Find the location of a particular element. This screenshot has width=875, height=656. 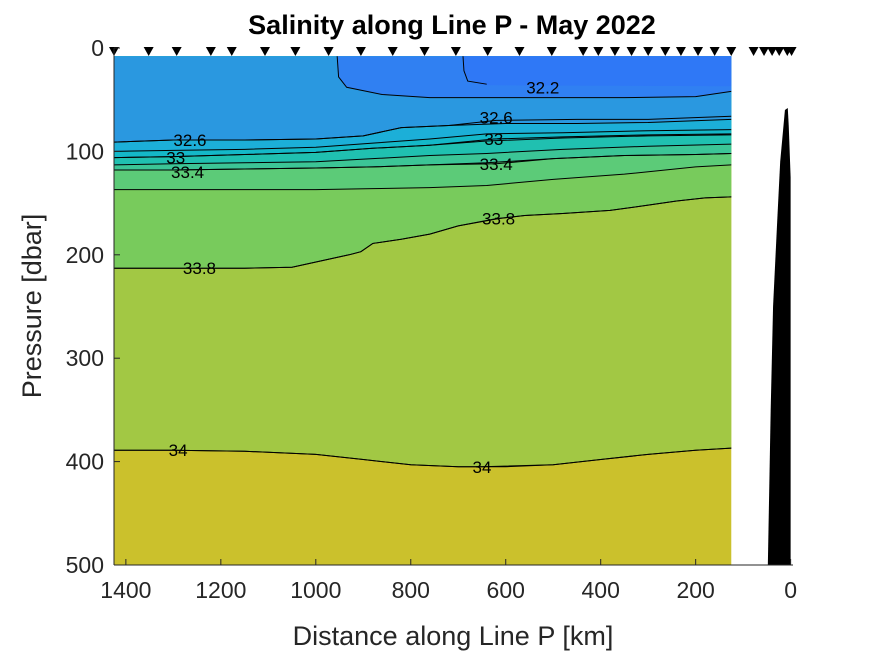

y-tick-label: 200 is located at coordinates (85, 255).